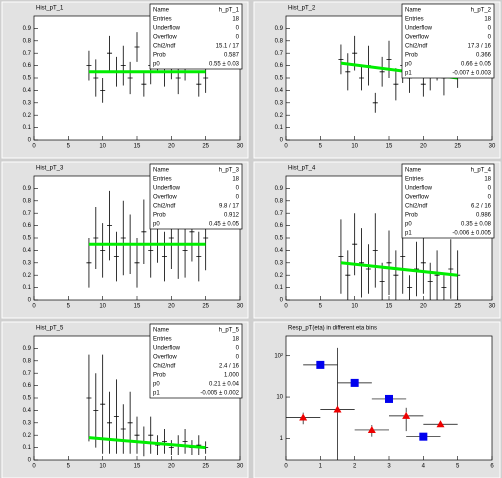 The image size is (502, 478). I want to click on y-tick-label: 0.7, so click(27, 54).